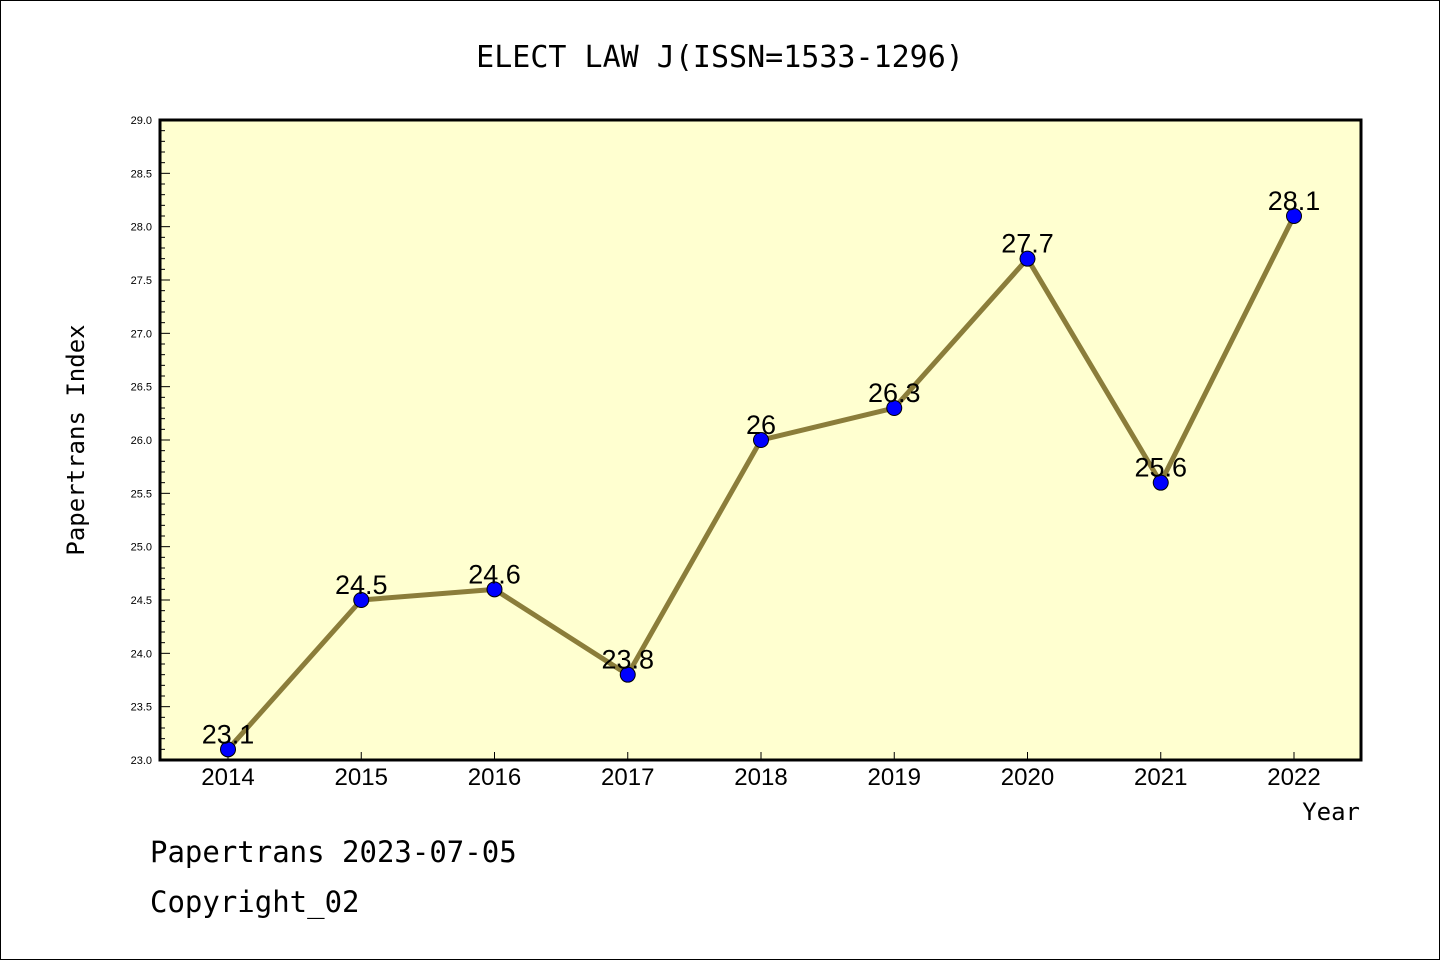  I want to click on x-axis-label: Year, so click(1331, 812).